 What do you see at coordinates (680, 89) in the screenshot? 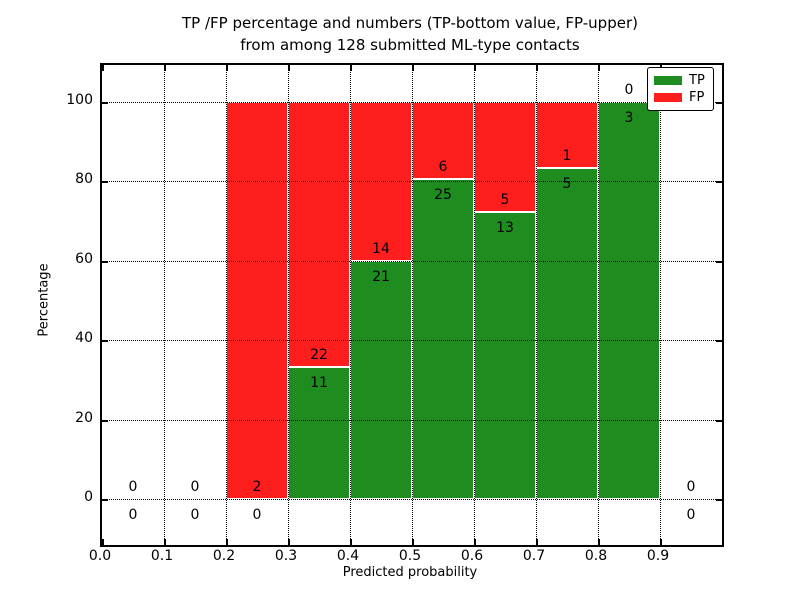
I see `legend: TP FP` at bounding box center [680, 89].